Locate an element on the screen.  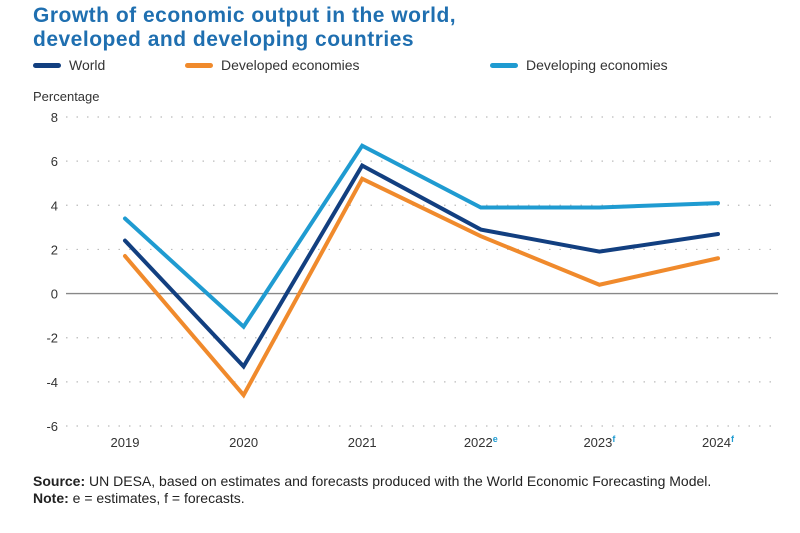
x-tick-label: 2023f is located at coordinates (599, 442).